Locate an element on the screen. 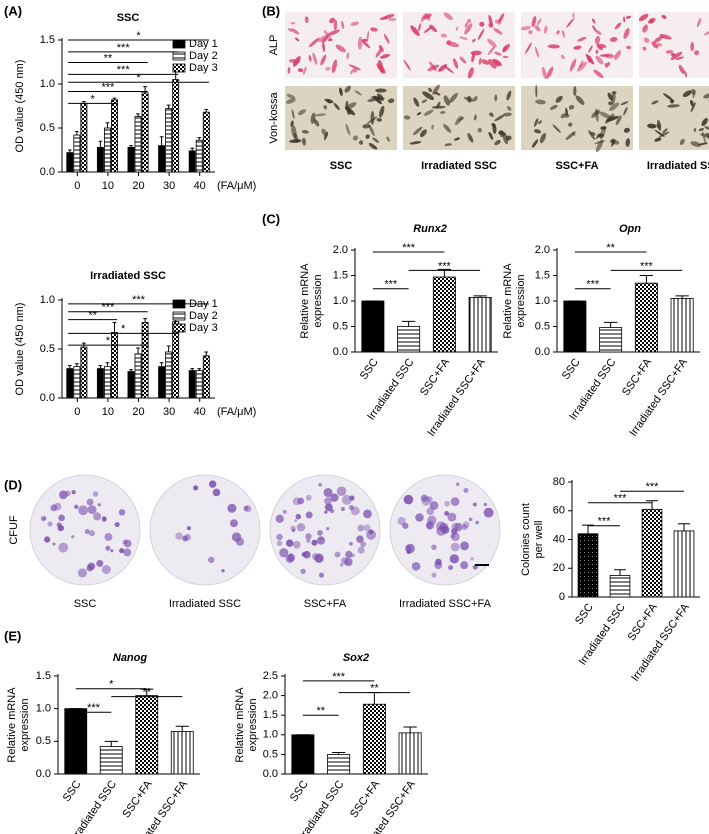  x-tick-label: 0 is located at coordinates (77, 186).